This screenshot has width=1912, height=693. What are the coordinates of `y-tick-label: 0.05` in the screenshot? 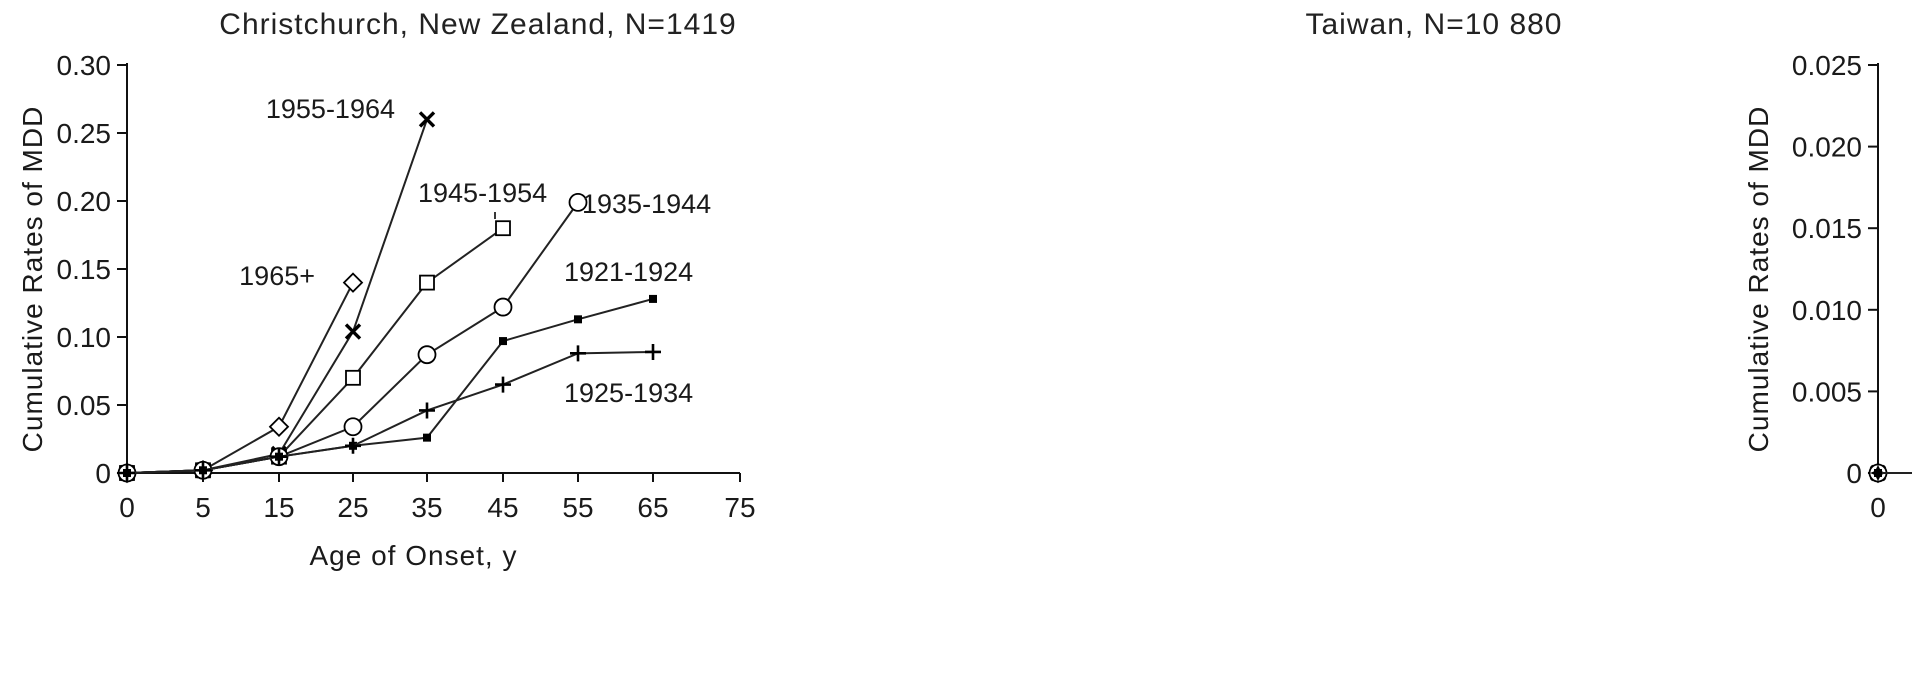 It's located at (84, 405).